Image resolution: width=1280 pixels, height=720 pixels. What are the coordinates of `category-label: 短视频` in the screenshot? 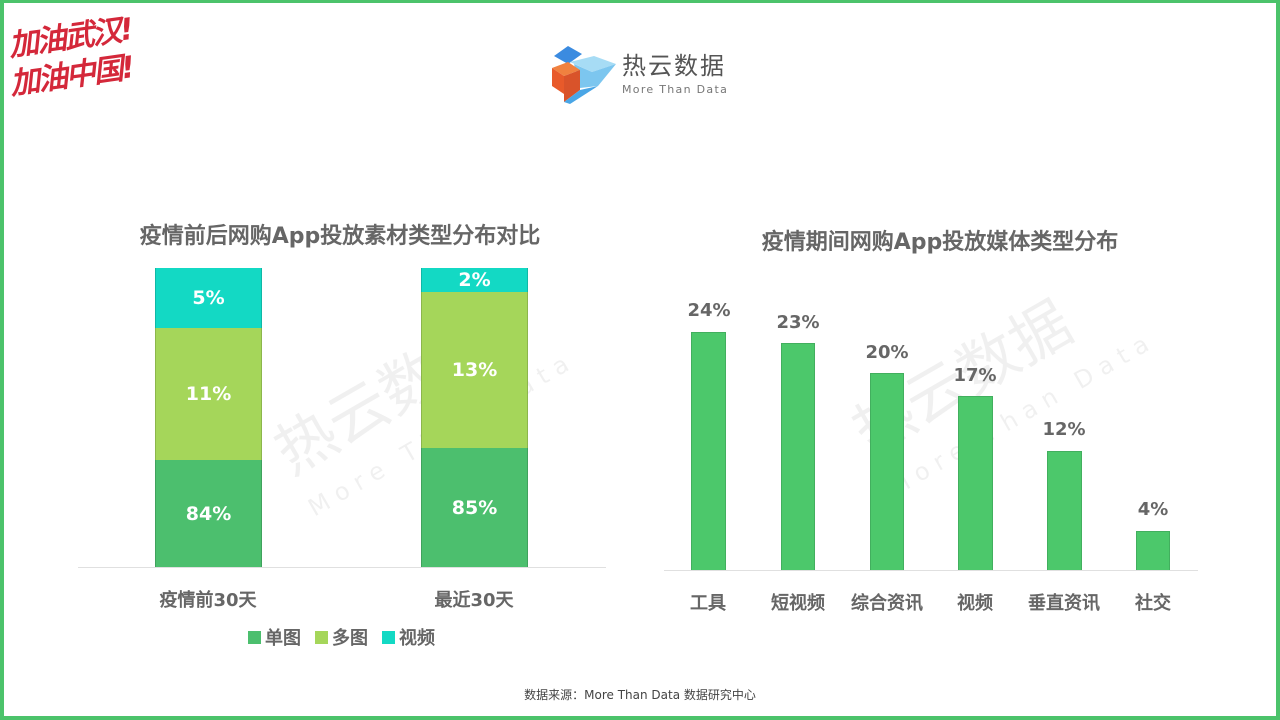 It's located at (798, 603).